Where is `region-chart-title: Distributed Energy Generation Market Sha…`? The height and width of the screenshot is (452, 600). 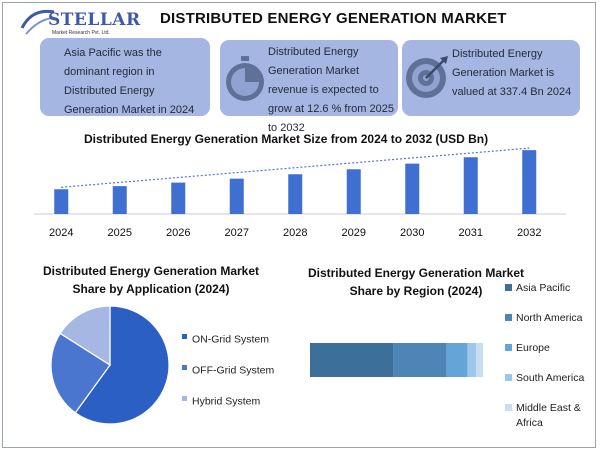
region-chart-title: Distributed Energy Generation Market Sha… is located at coordinates (416, 282).